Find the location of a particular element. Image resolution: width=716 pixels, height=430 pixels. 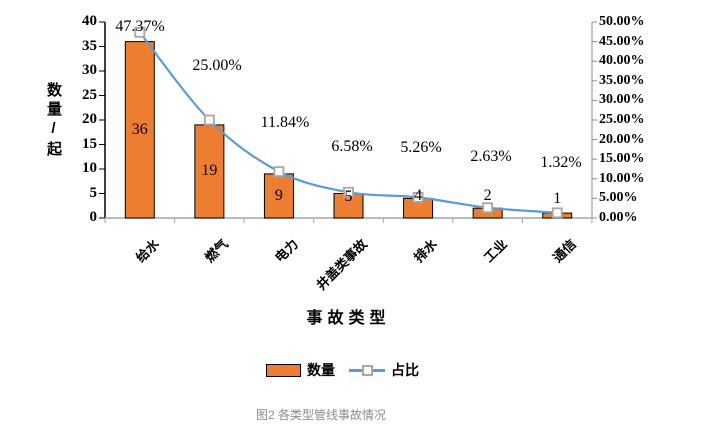

category-label: 排水 is located at coordinates (425, 251).